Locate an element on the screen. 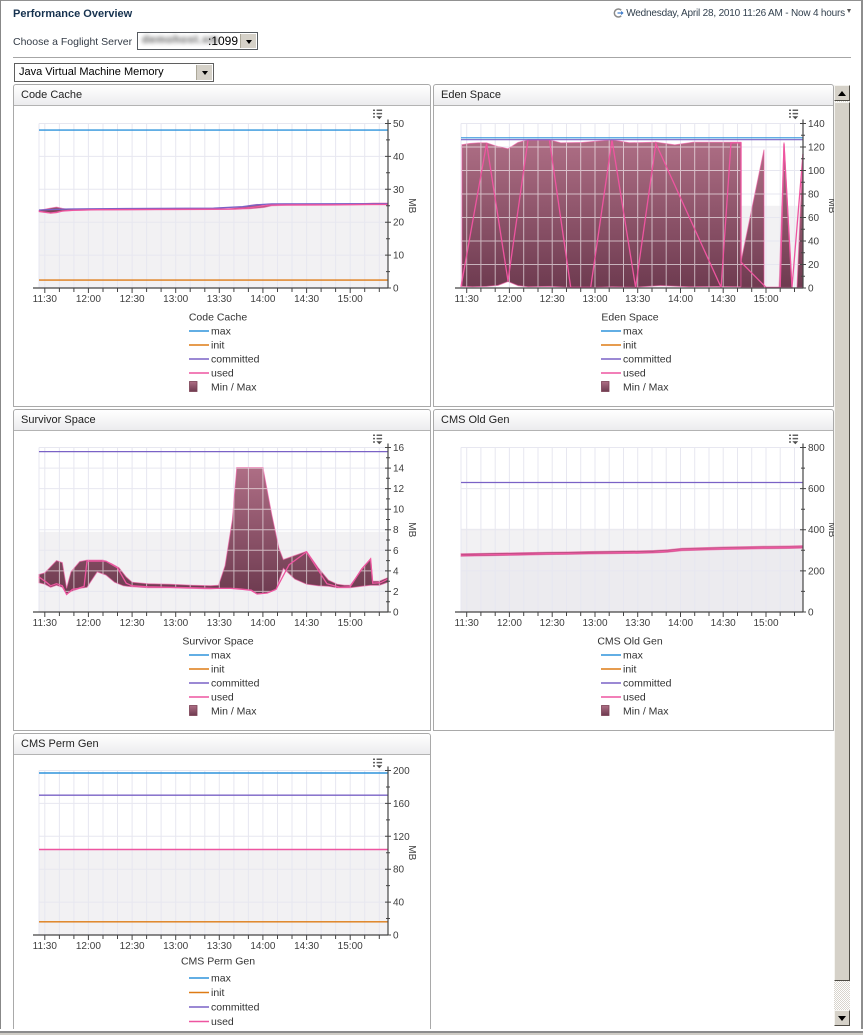 The height and width of the screenshot is (1035, 863). svg-text: 16 is located at coordinates (399, 448).